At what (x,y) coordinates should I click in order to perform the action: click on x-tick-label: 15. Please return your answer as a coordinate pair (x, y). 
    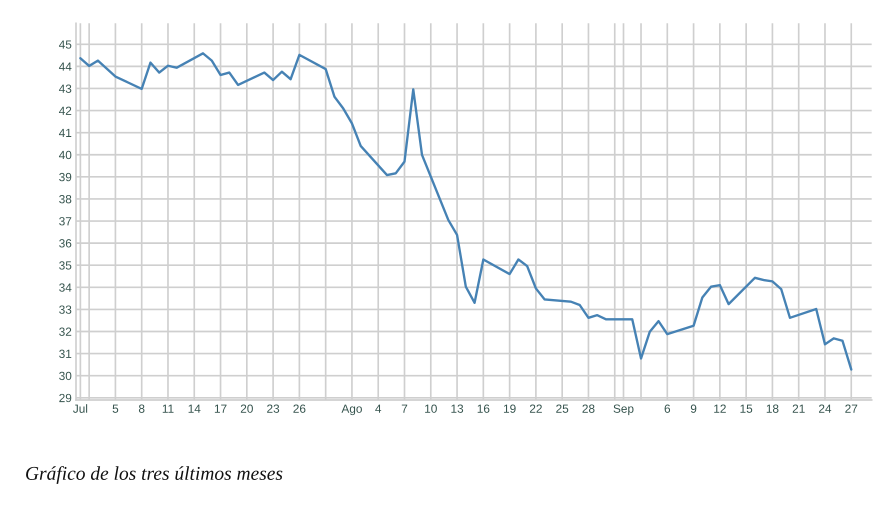
    Looking at the image, I should click on (746, 408).